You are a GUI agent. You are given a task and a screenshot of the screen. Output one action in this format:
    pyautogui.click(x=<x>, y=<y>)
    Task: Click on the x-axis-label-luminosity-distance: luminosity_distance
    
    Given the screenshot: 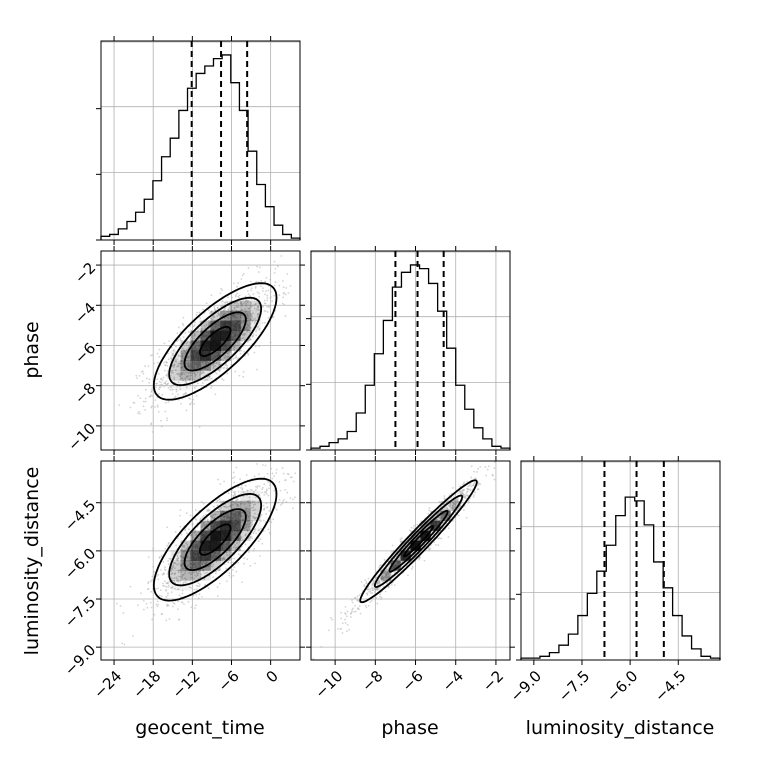 What is the action you would take?
    pyautogui.click(x=620, y=728)
    